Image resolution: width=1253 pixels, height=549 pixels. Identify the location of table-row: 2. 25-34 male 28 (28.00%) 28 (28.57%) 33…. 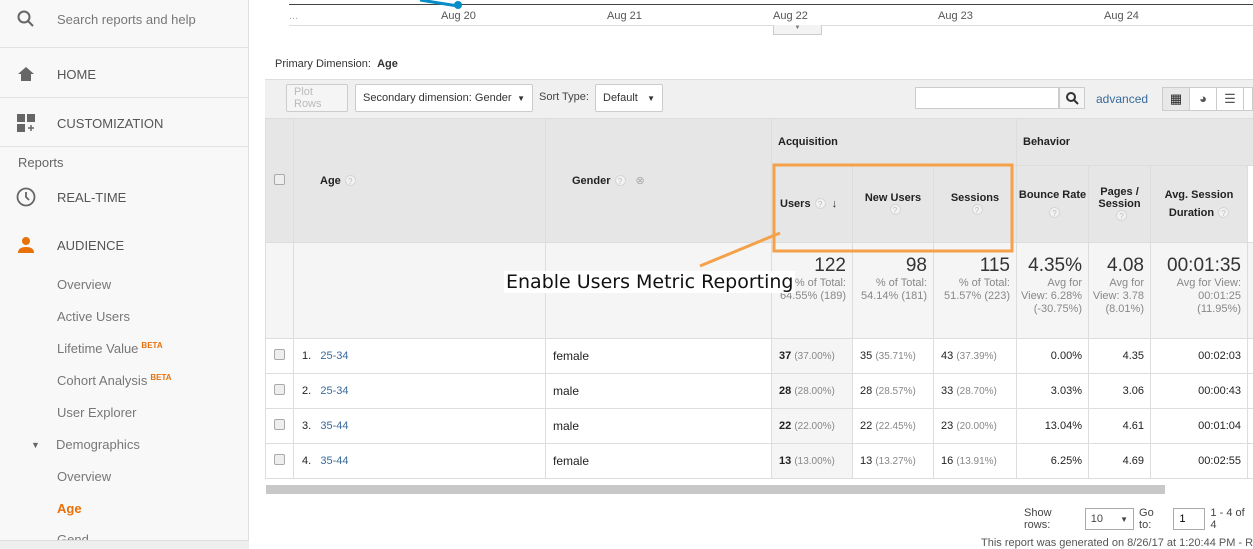
(759, 391).